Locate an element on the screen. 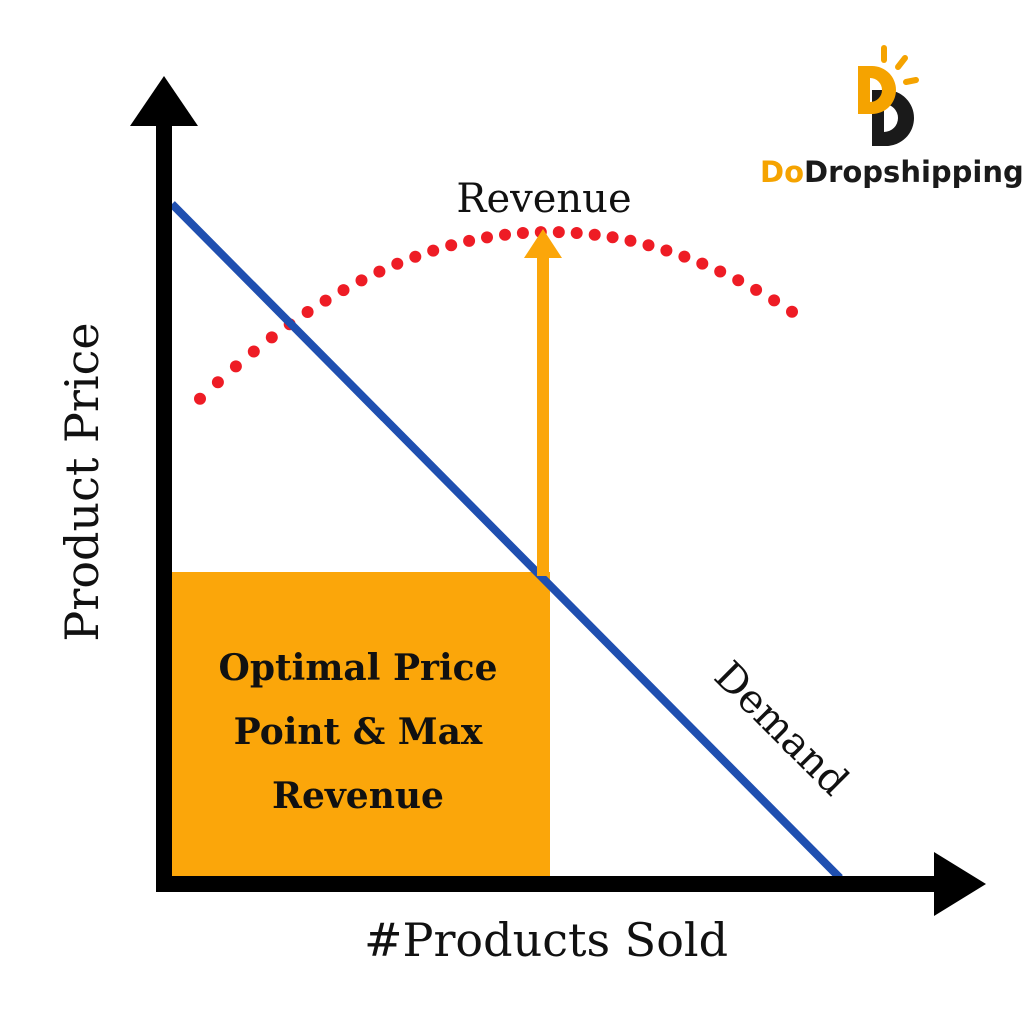  x-axis is located at coordinates (548, 884).